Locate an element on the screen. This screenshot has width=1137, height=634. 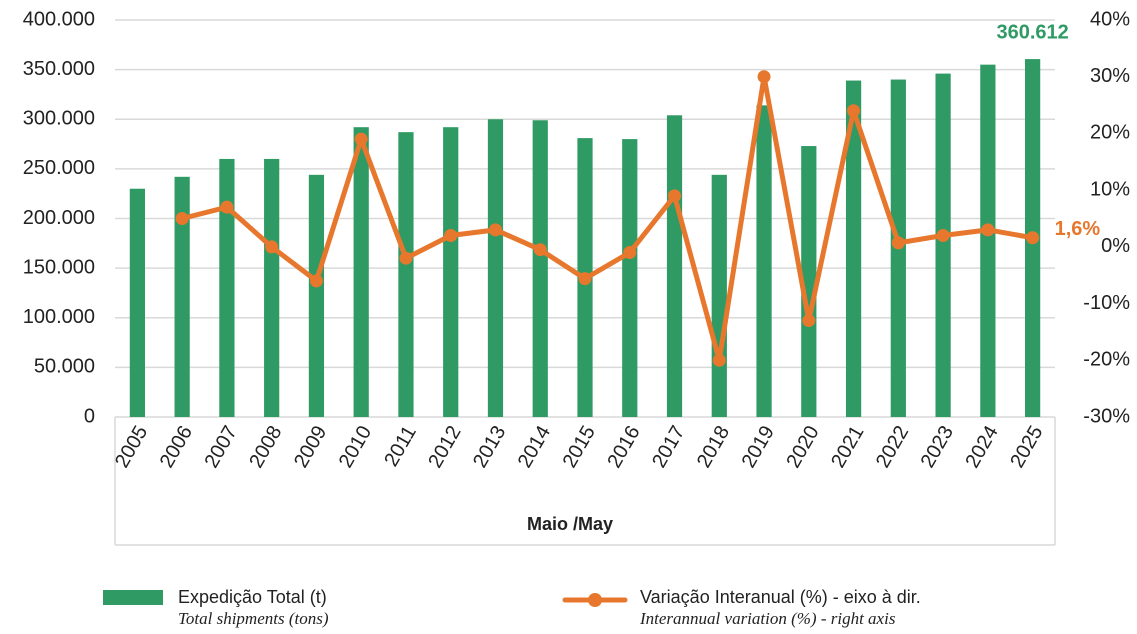
y-tick-label: 400.000 is located at coordinates (59, 19).